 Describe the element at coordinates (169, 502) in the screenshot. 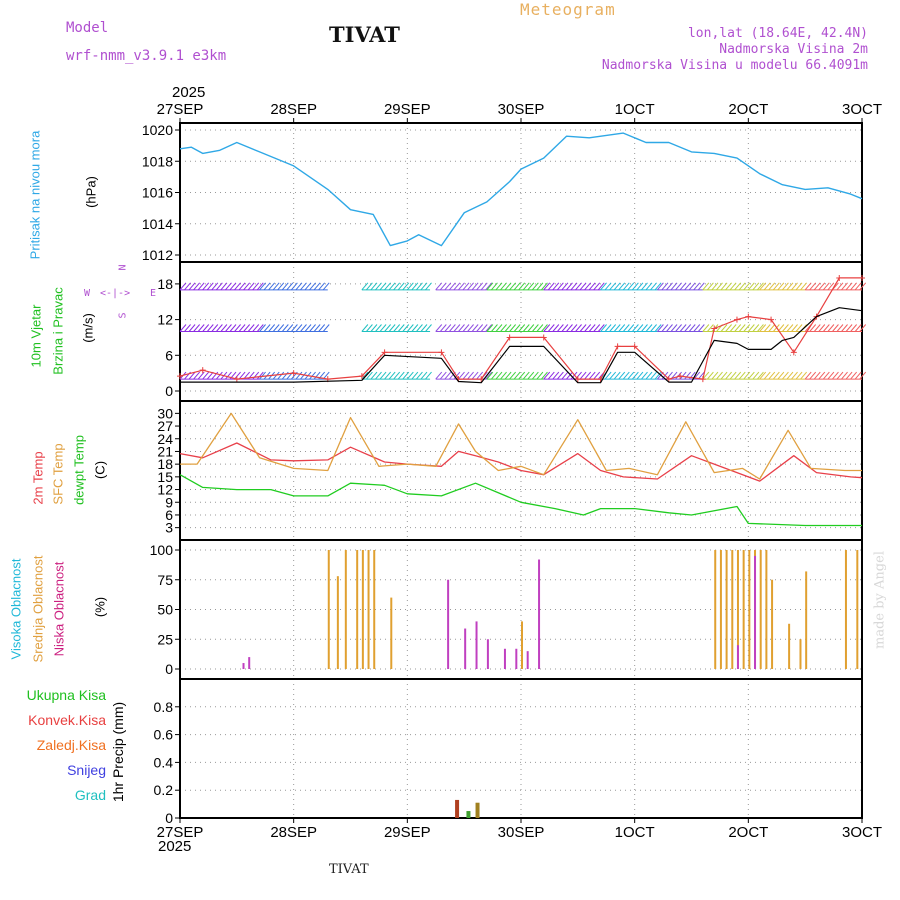

I see `y-tick-label: 9` at that location.